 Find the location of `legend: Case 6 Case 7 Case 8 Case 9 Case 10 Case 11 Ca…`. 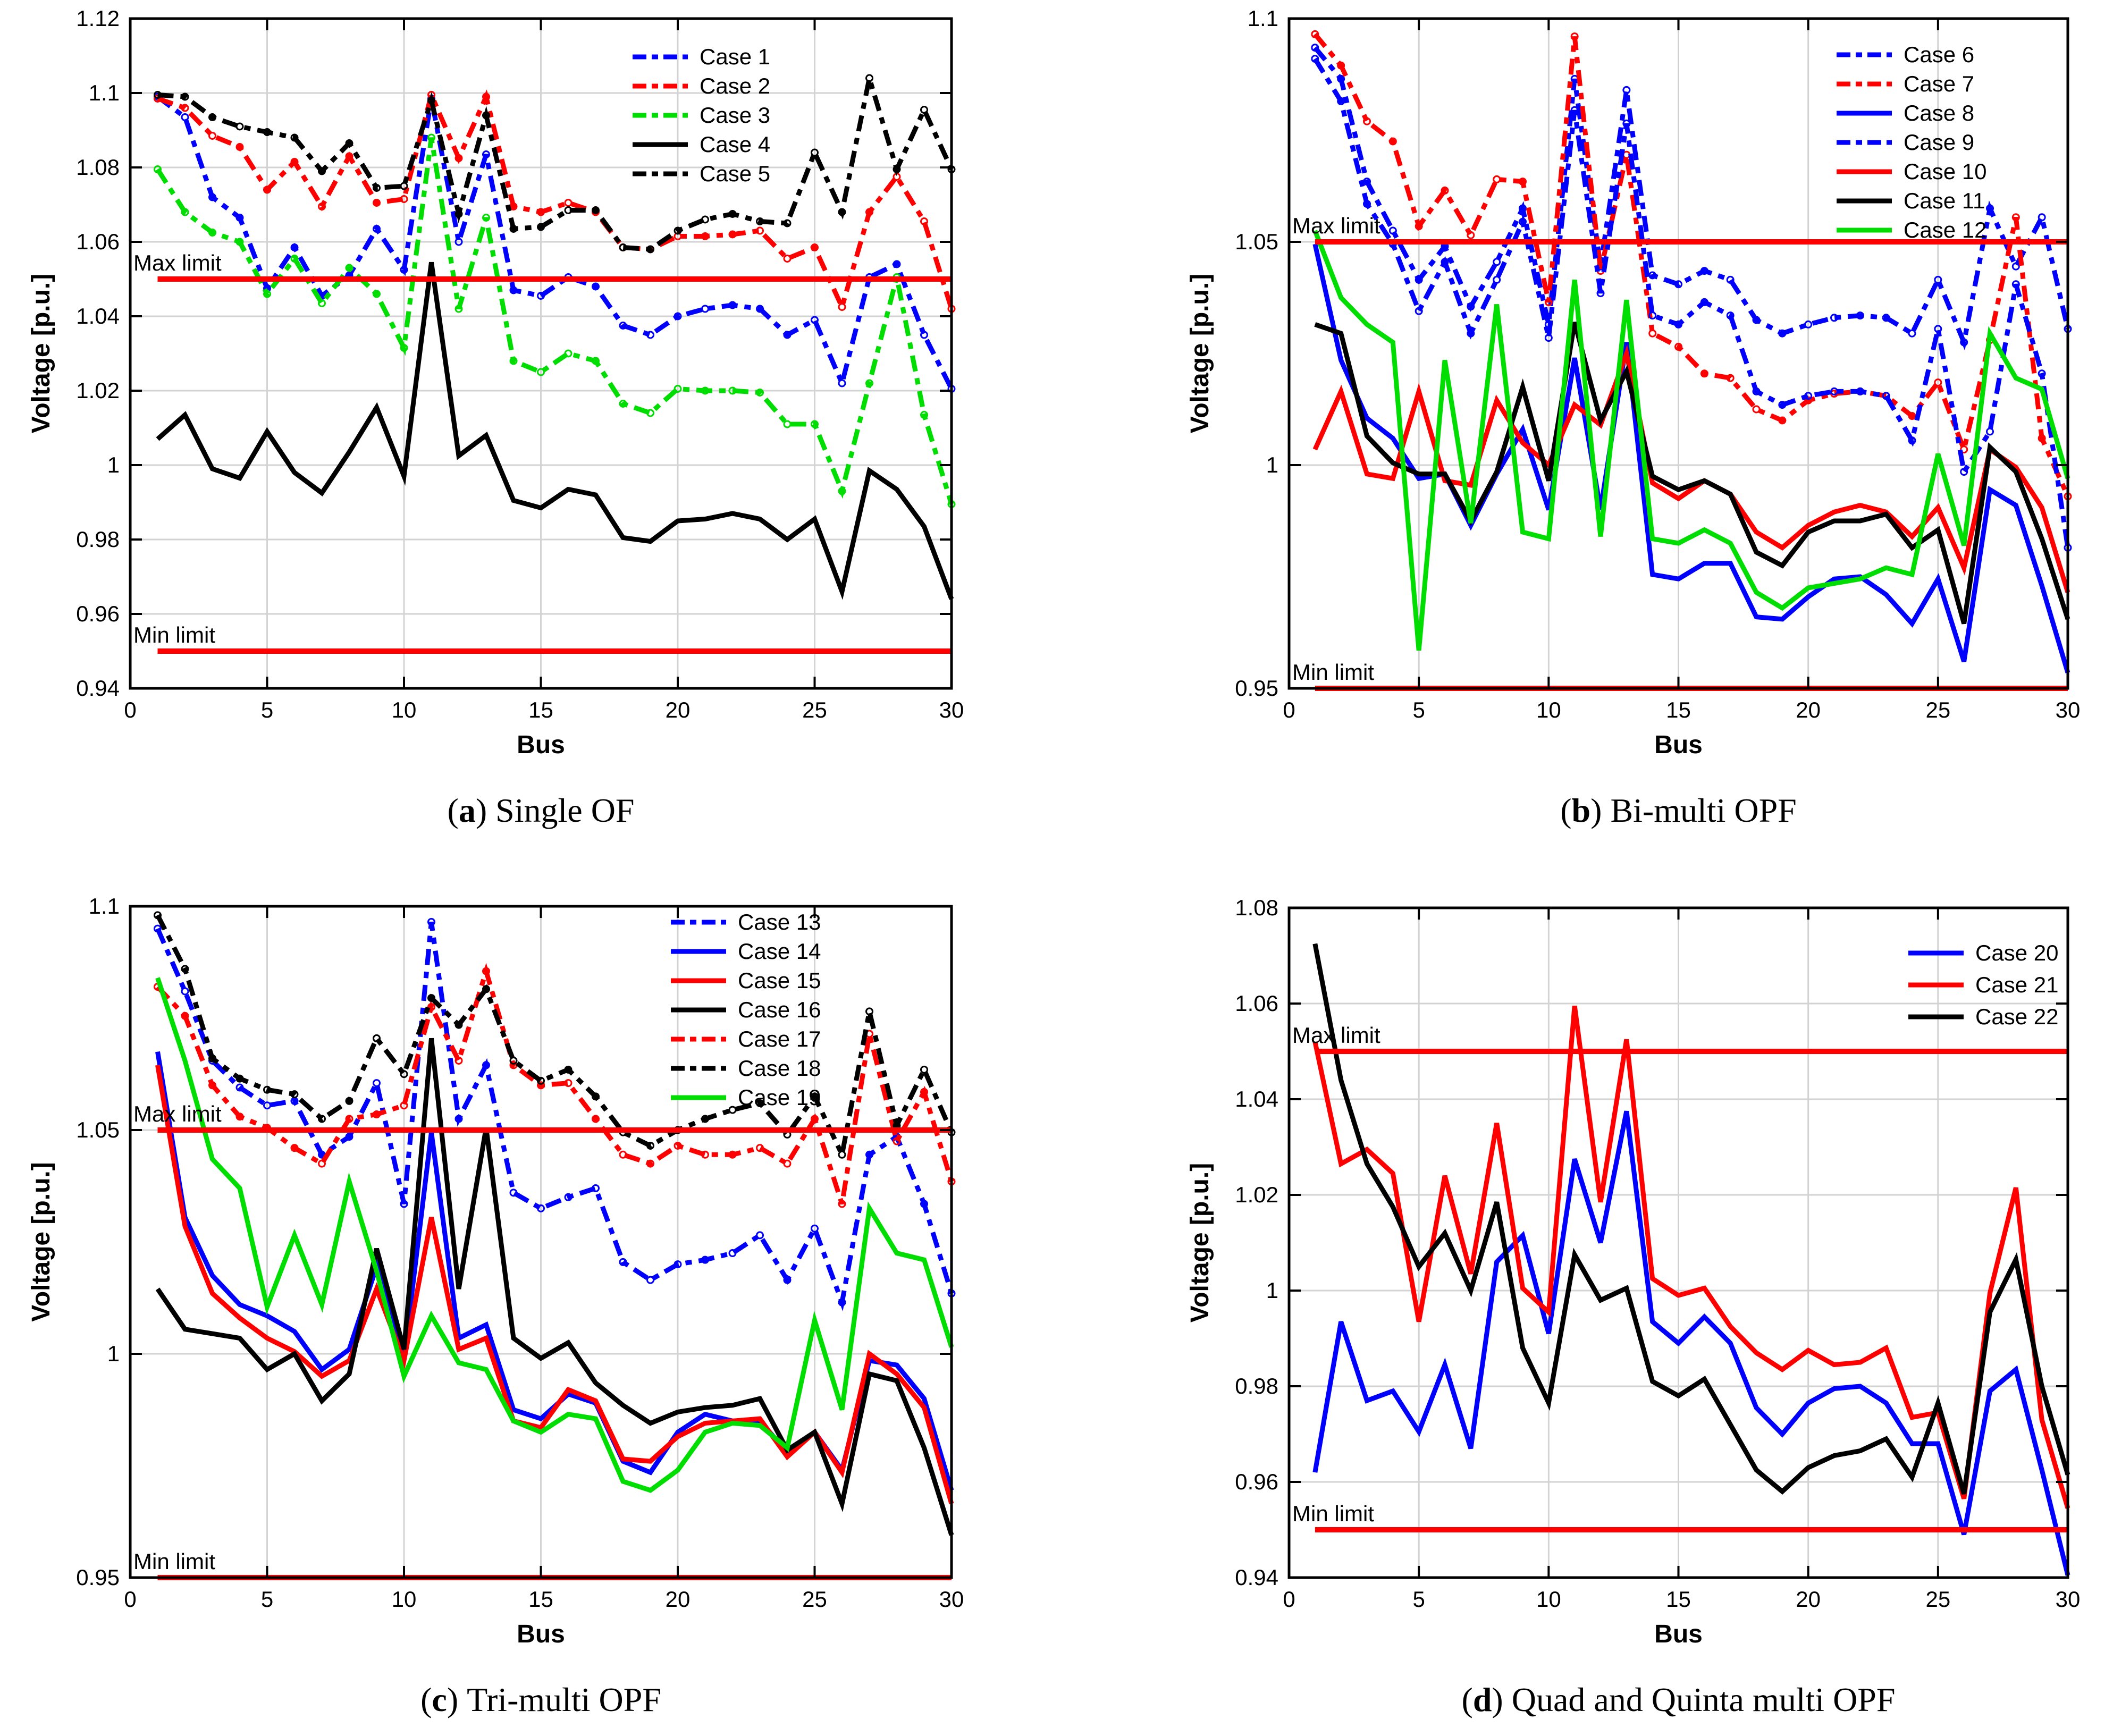

legend: Case 6 Case 7 Case 8 Case 9 Case 10 Case 11 Ca… is located at coordinates (1911, 142).